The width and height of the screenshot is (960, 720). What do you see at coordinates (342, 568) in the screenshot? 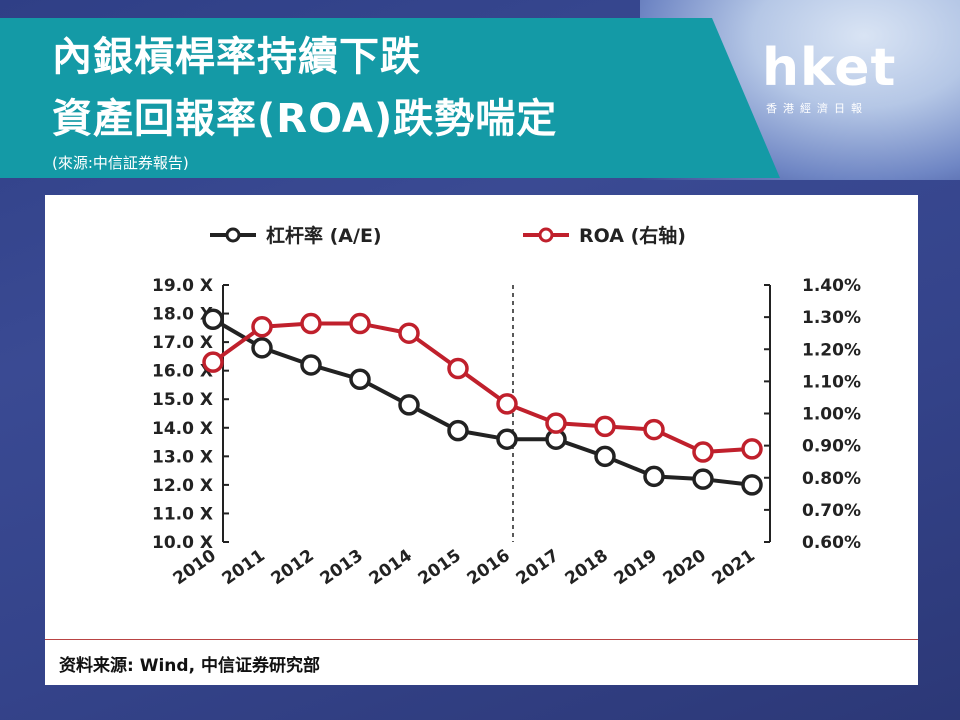
I see `x-tick-label: 2013` at bounding box center [342, 568].